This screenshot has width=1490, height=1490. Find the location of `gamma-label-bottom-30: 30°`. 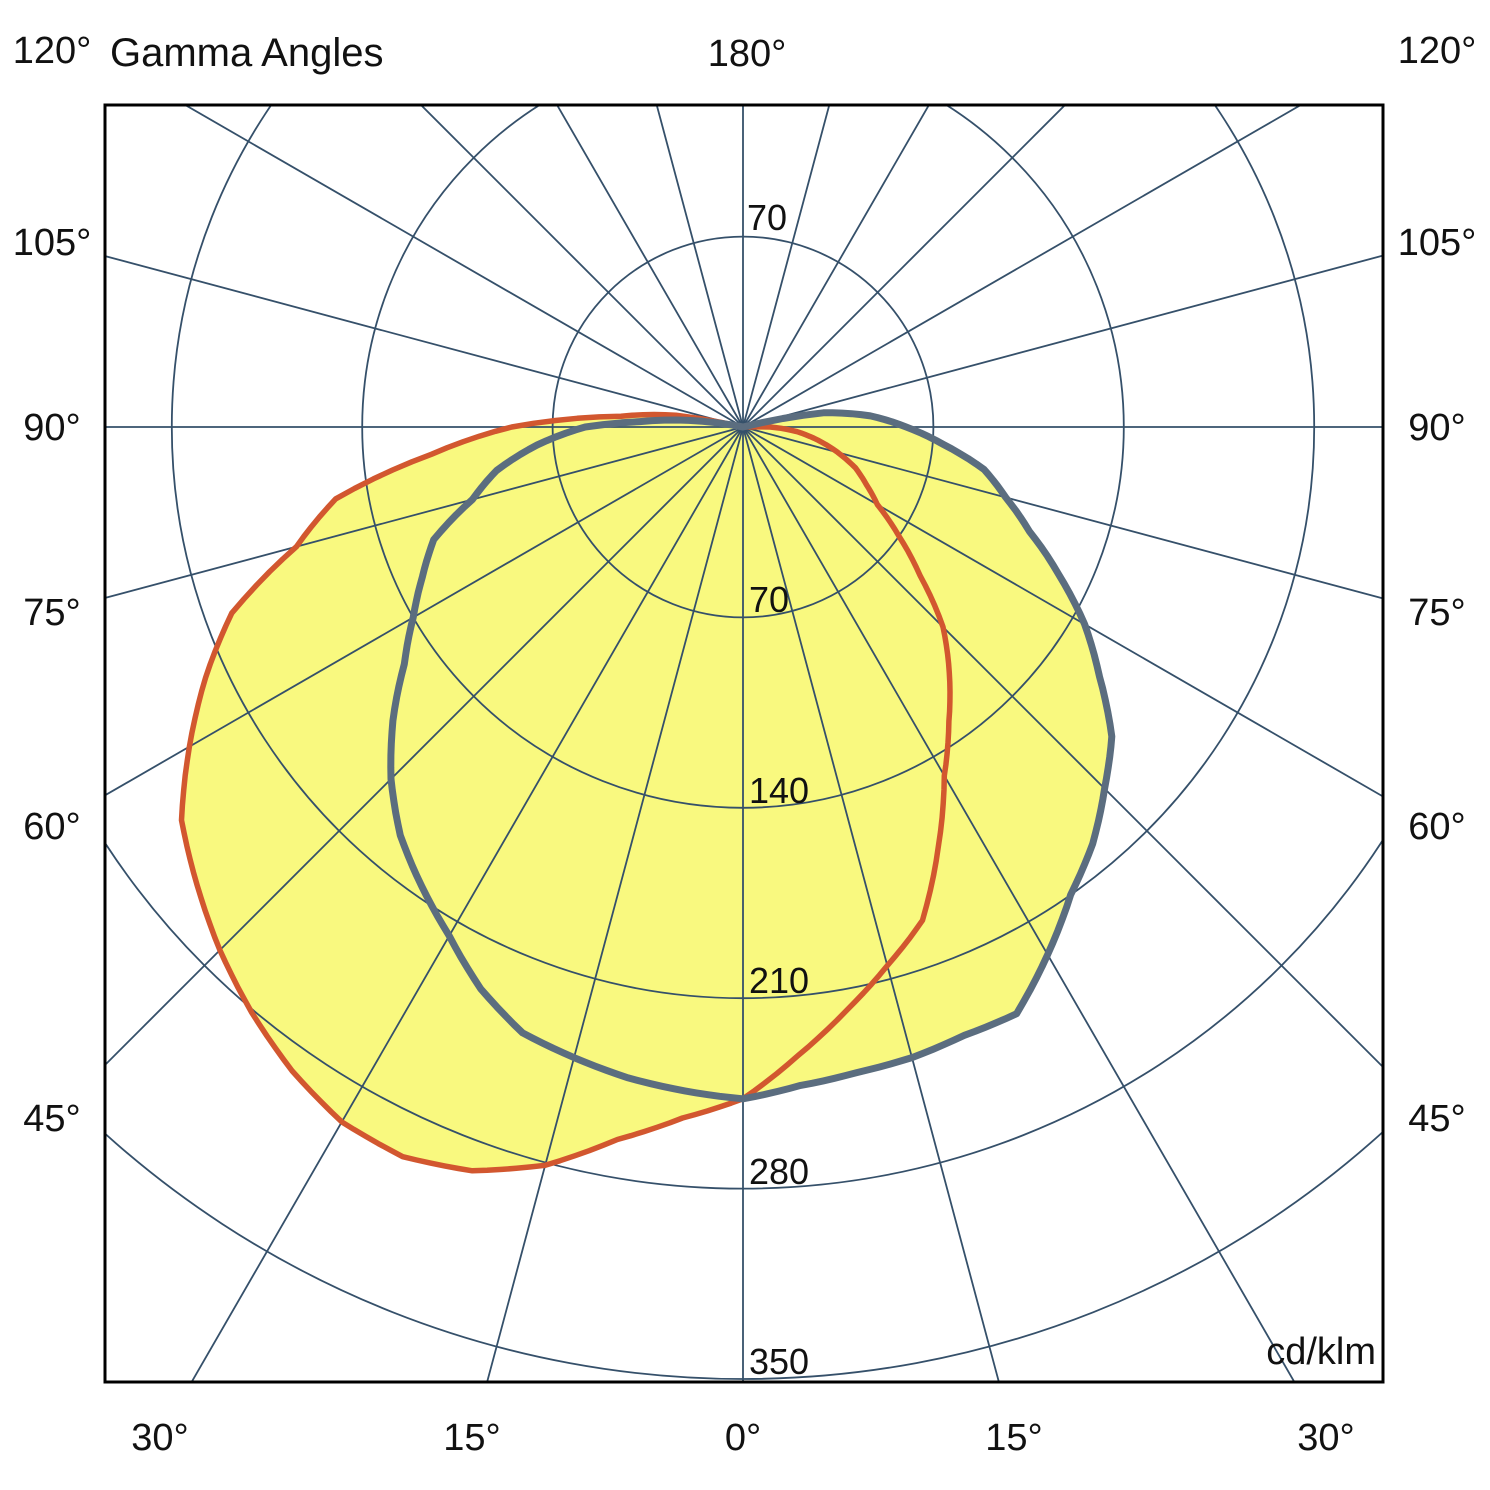

gamma-label-bottom-30: 30° is located at coordinates (1325, 1438).